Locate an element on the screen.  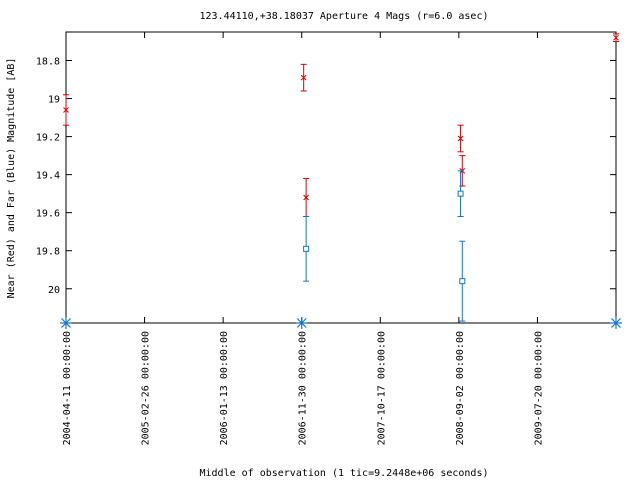
y-tick-label: 19 is located at coordinates (54, 100).